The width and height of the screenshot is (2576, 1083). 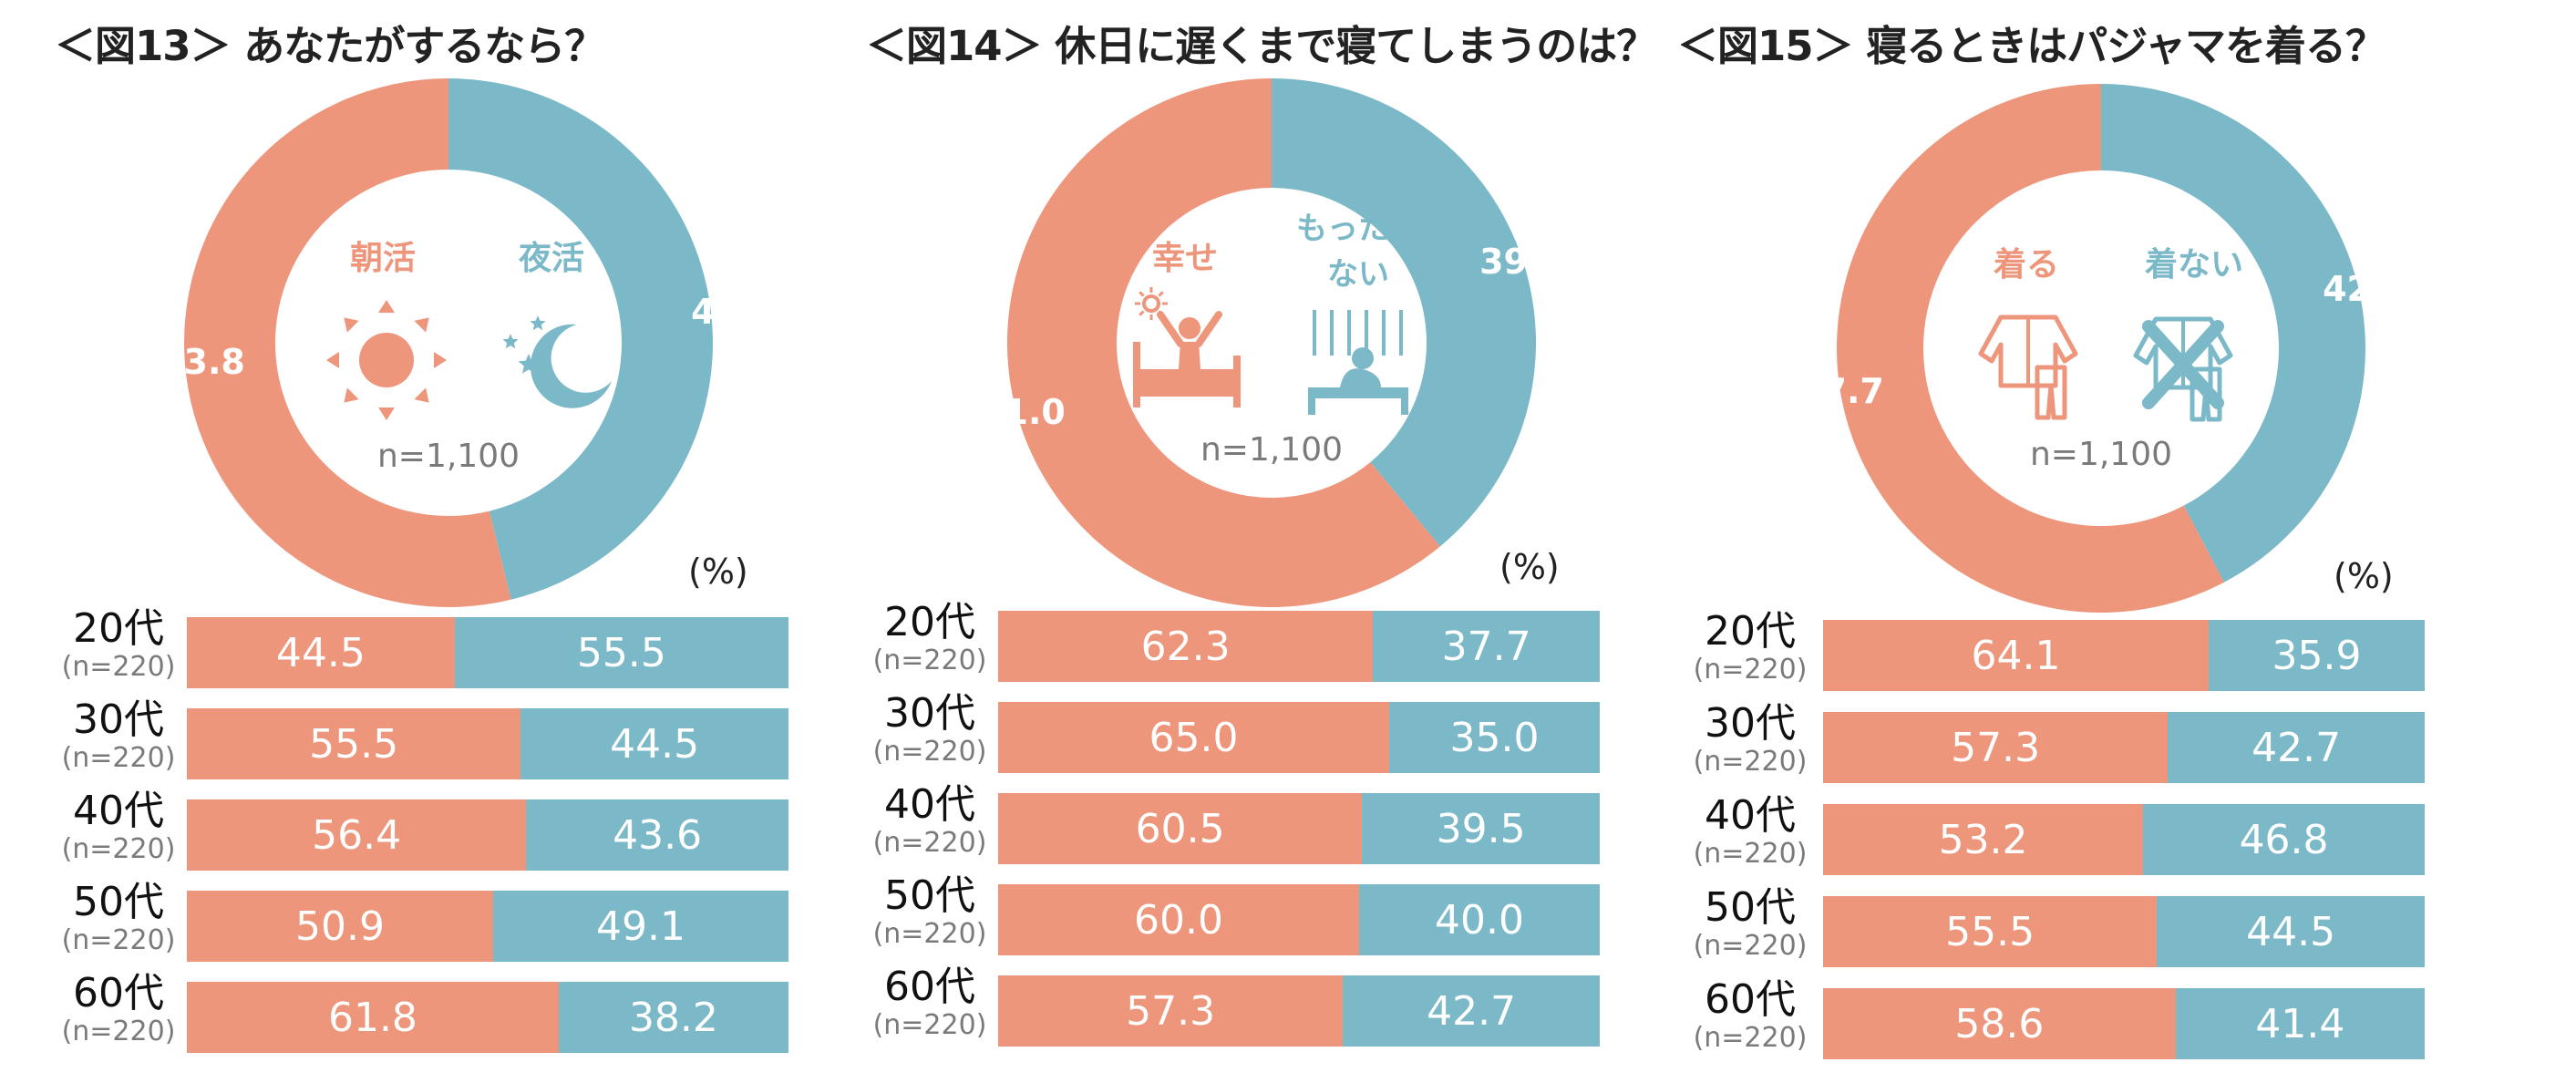 What do you see at coordinates (2183, 369) in the screenshot?
I see `pajamas-crossed-icon` at bounding box center [2183, 369].